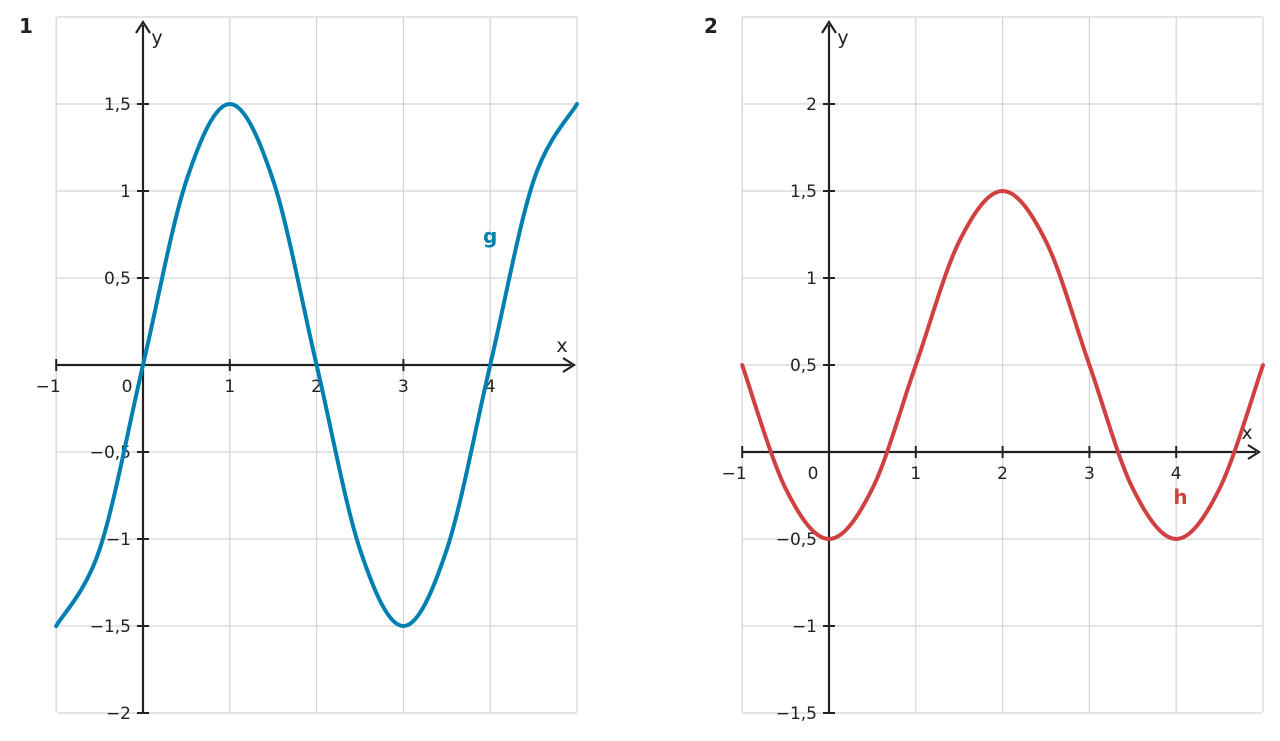 The height and width of the screenshot is (741, 1280). Describe the element at coordinates (26, 26) in the screenshot. I see `panel-number: 1` at that location.